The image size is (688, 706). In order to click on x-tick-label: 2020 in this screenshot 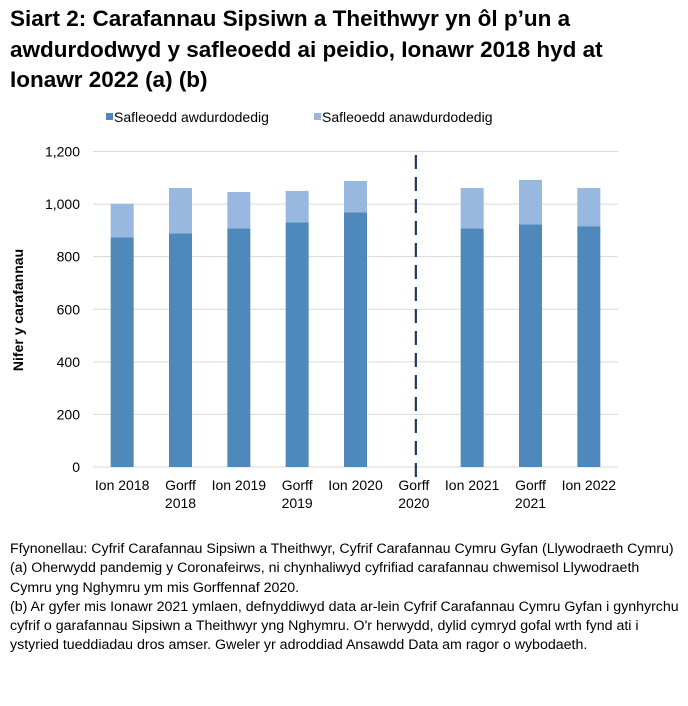, I will do `click(413, 503)`.